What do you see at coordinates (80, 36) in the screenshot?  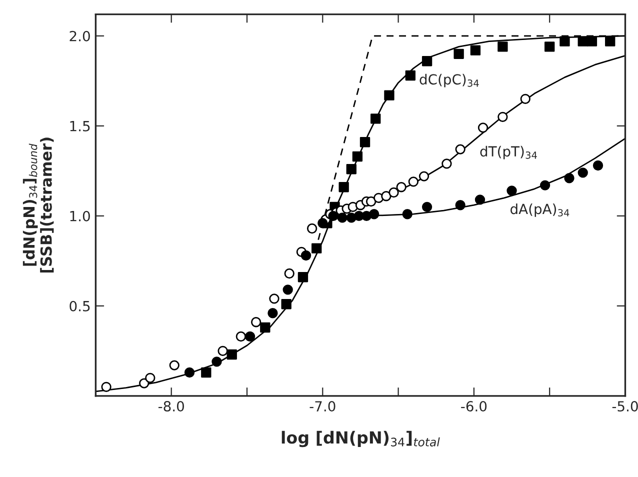 I see `y-tick-label: 2.0` at bounding box center [80, 36].